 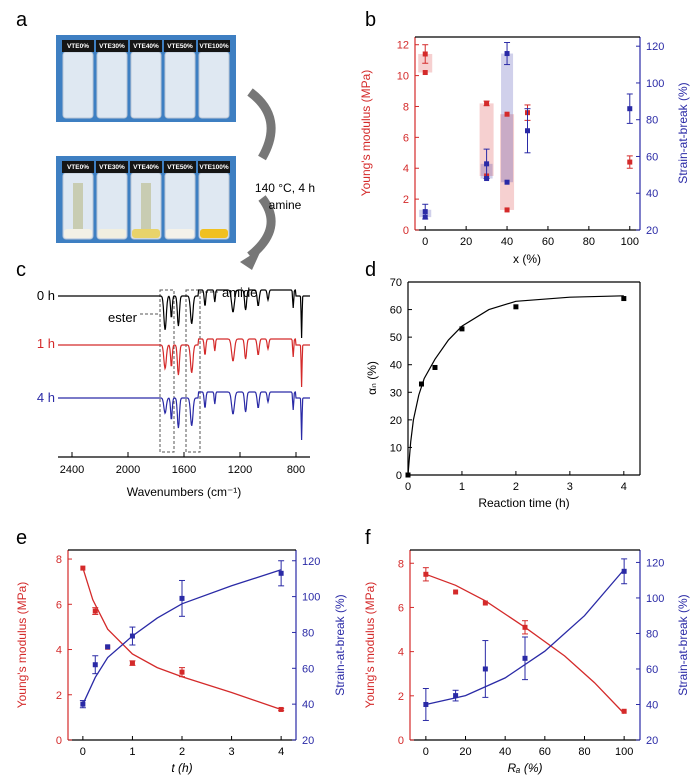 I want to click on d-y-tick-label: 0, so click(x=399, y=476).